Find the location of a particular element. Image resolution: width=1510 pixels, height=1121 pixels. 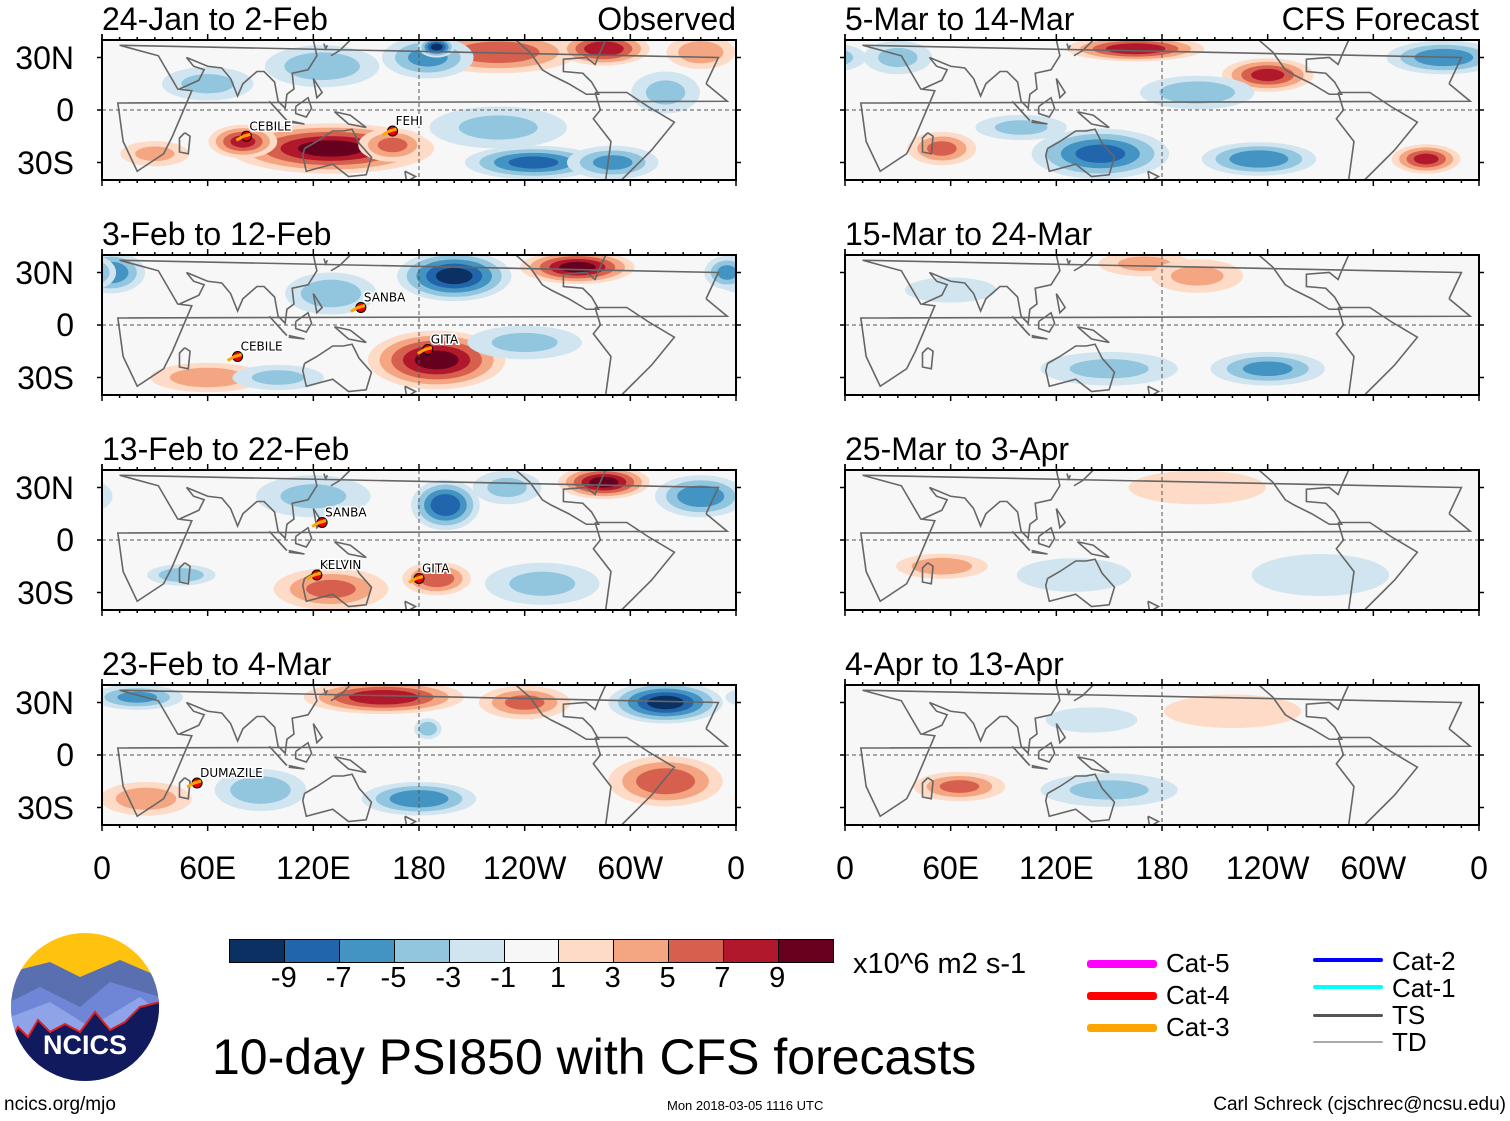

panel-title: 13-Feb to 22-Feb is located at coordinates (226, 449).